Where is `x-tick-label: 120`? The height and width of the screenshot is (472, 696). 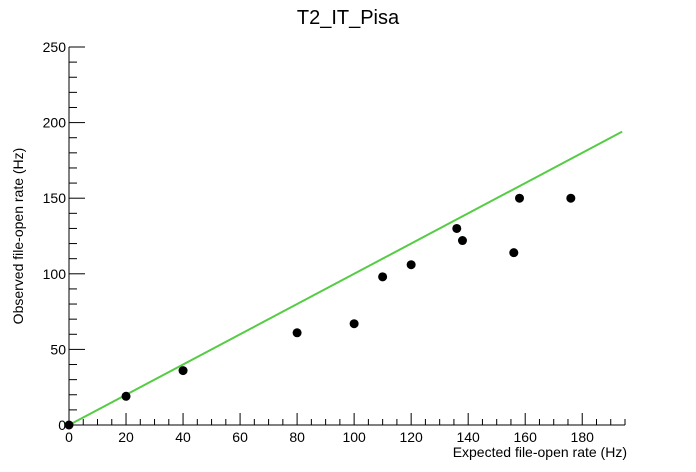
x-tick-label: 120 is located at coordinates (411, 437).